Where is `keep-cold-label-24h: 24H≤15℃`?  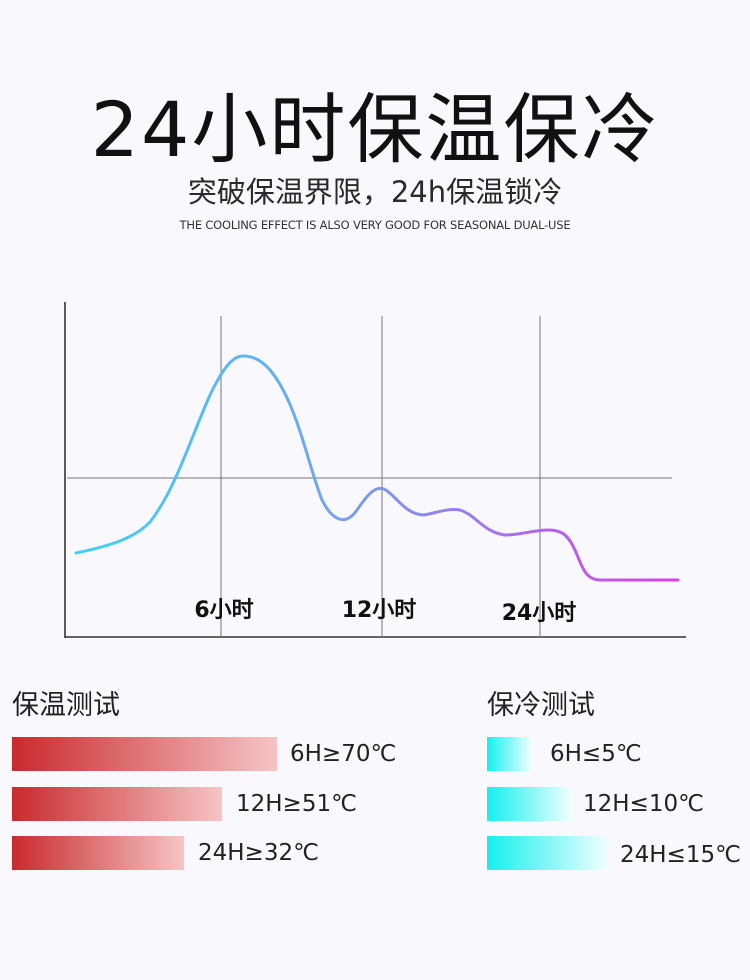
keep-cold-label-24h: 24H≤15℃ is located at coordinates (680, 855).